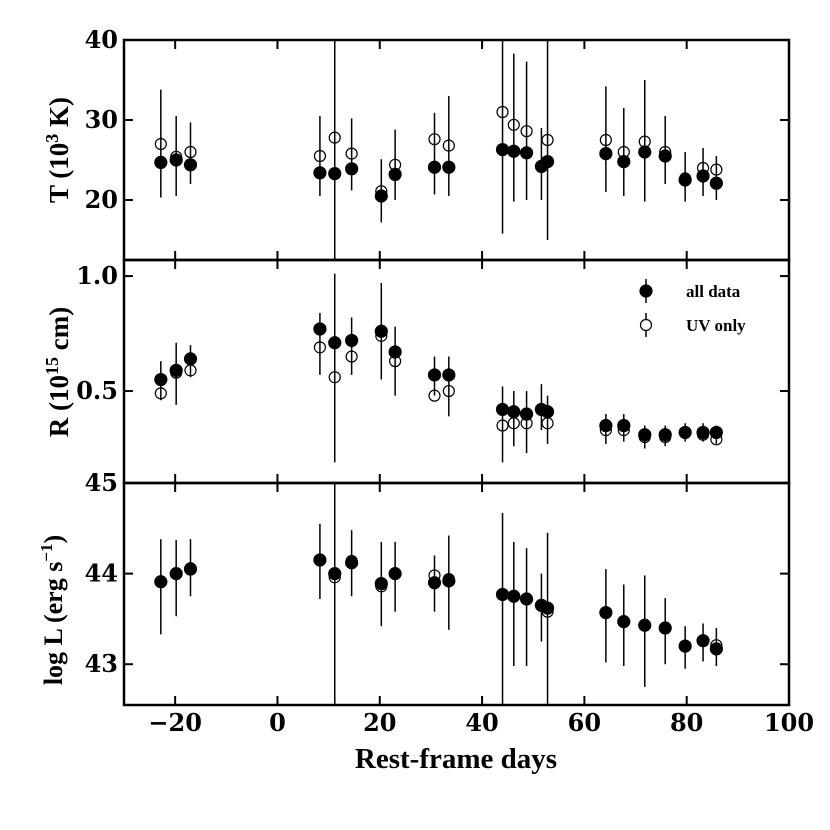  What do you see at coordinates (58, 150) in the screenshot?
I see `temperature-y-label: T (103 K)` at bounding box center [58, 150].